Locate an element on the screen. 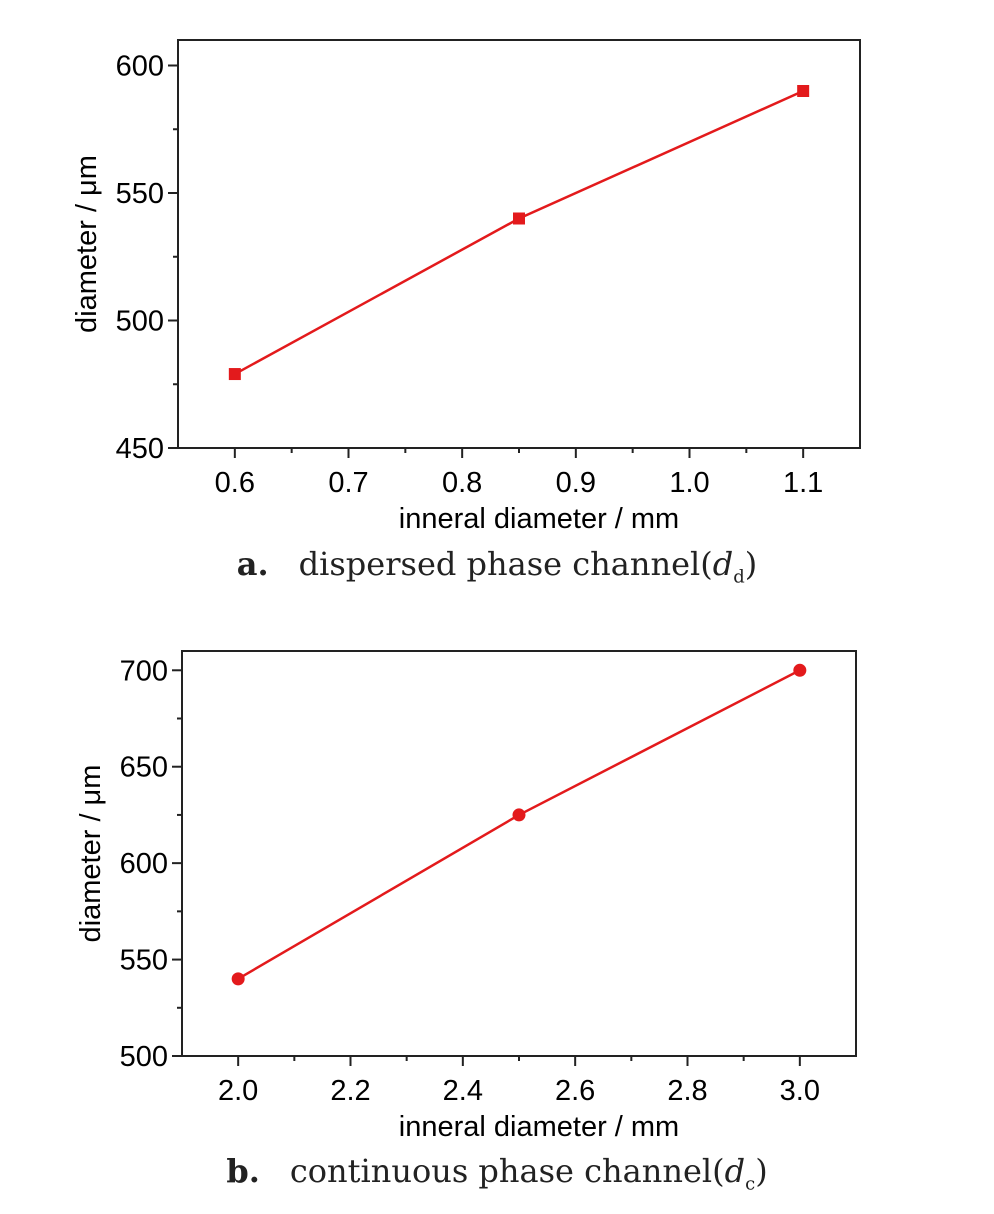 The height and width of the screenshot is (1214, 994). chart-b-x-axis-title: inneral diameter / mm is located at coordinates (539, 1125).